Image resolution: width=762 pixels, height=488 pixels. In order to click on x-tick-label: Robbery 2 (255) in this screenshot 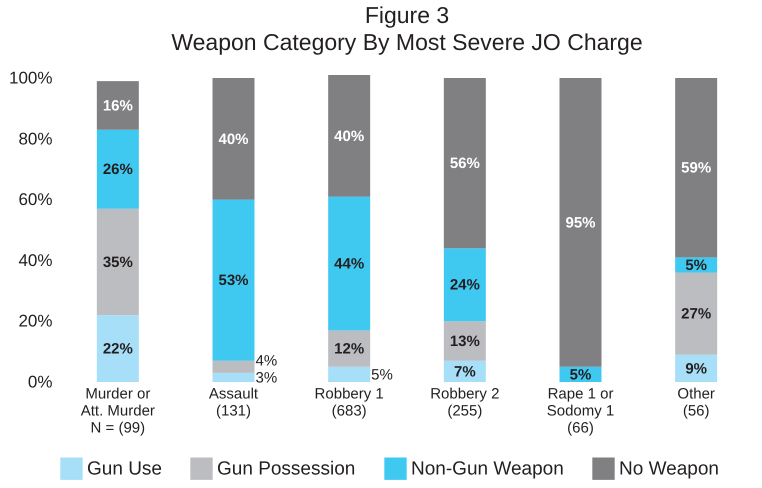, I will do `click(465, 403)`.